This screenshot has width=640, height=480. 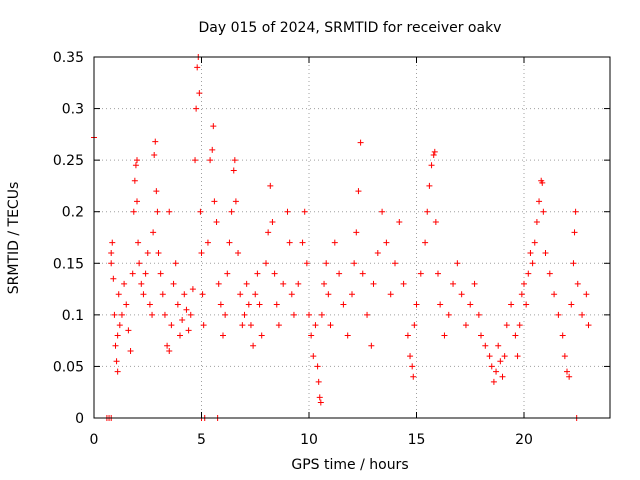 What do you see at coordinates (309, 440) in the screenshot?
I see `x-tick-label: 10` at bounding box center [309, 440].